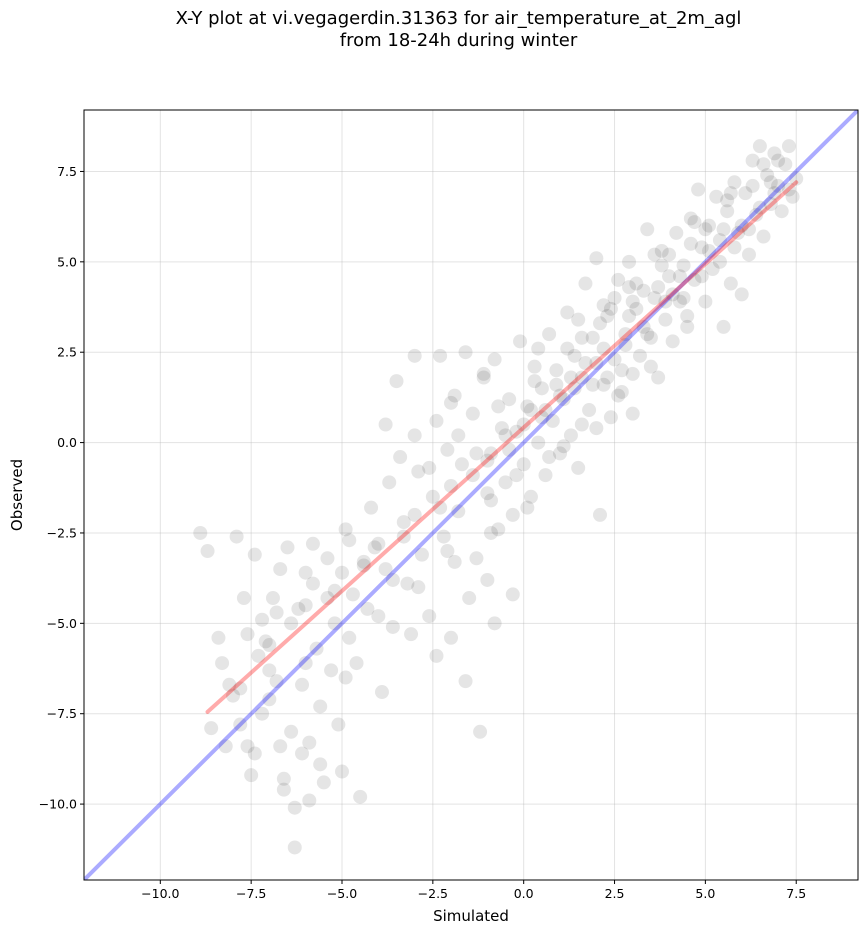 Image resolution: width=867 pixels, height=934 pixels. What do you see at coordinates (62, 713) in the screenshot?
I see `y-tick-label: −7.5` at bounding box center [62, 713].